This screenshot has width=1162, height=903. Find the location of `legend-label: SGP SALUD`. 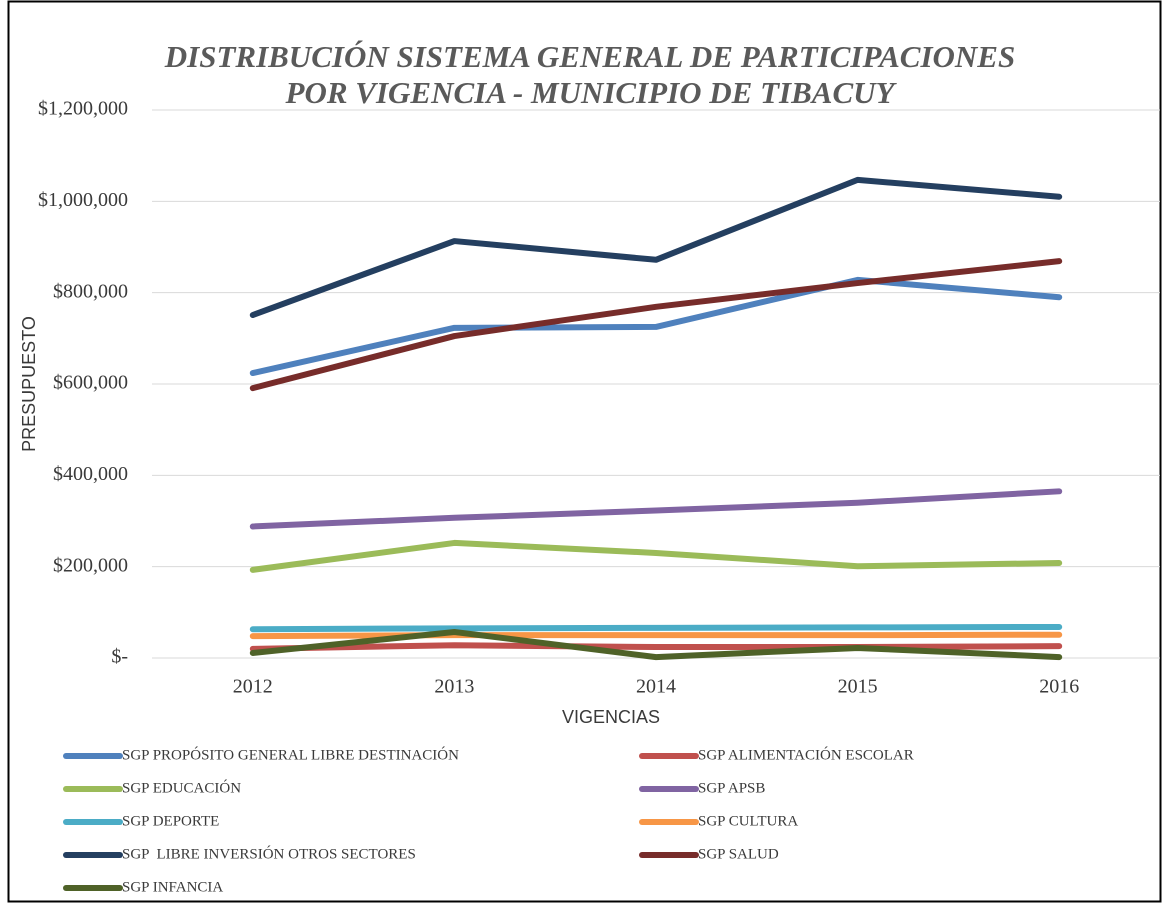

legend-label: SGP SALUD is located at coordinates (738, 854).